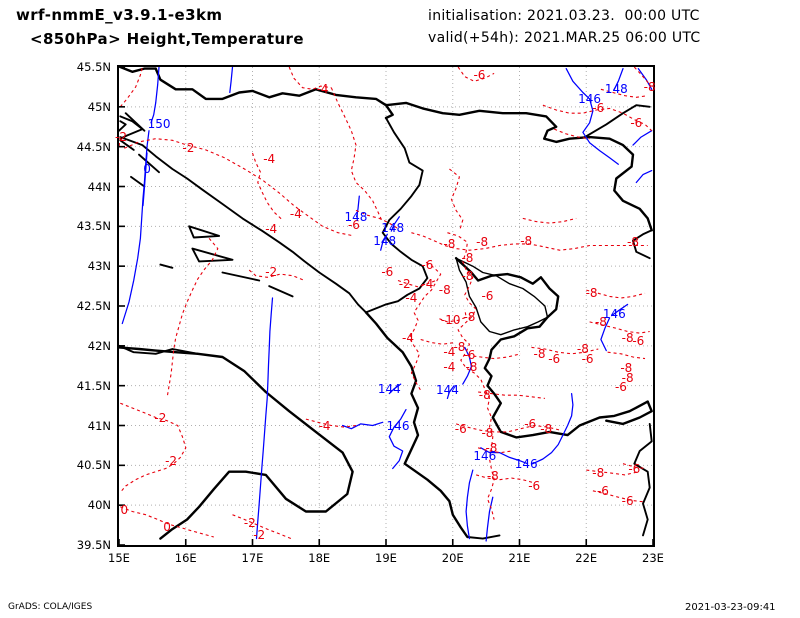 This screenshot has height=618, width=800. I want to click on y-axis-tick-label: 42N, so click(99, 345).